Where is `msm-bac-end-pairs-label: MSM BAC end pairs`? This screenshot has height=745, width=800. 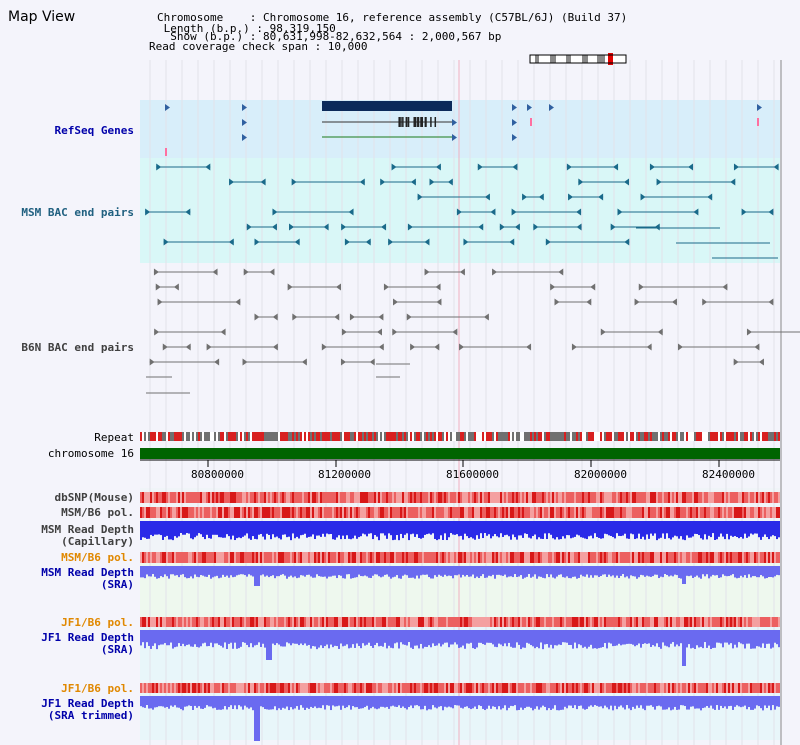 msm-bac-end-pairs-label: MSM BAC end pairs is located at coordinates (77, 212).